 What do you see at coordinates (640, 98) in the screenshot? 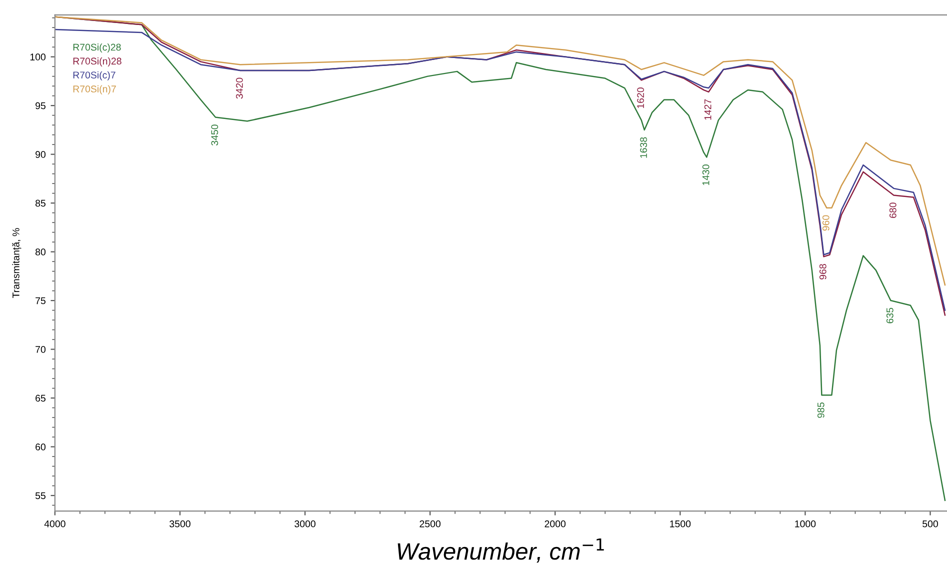
I see `annotation: 1620` at bounding box center [640, 98].